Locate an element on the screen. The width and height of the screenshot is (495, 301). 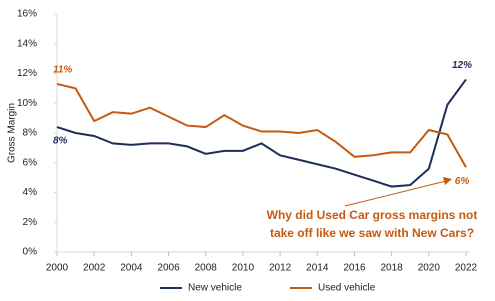
y-tick-label: 14% is located at coordinates (27, 43).